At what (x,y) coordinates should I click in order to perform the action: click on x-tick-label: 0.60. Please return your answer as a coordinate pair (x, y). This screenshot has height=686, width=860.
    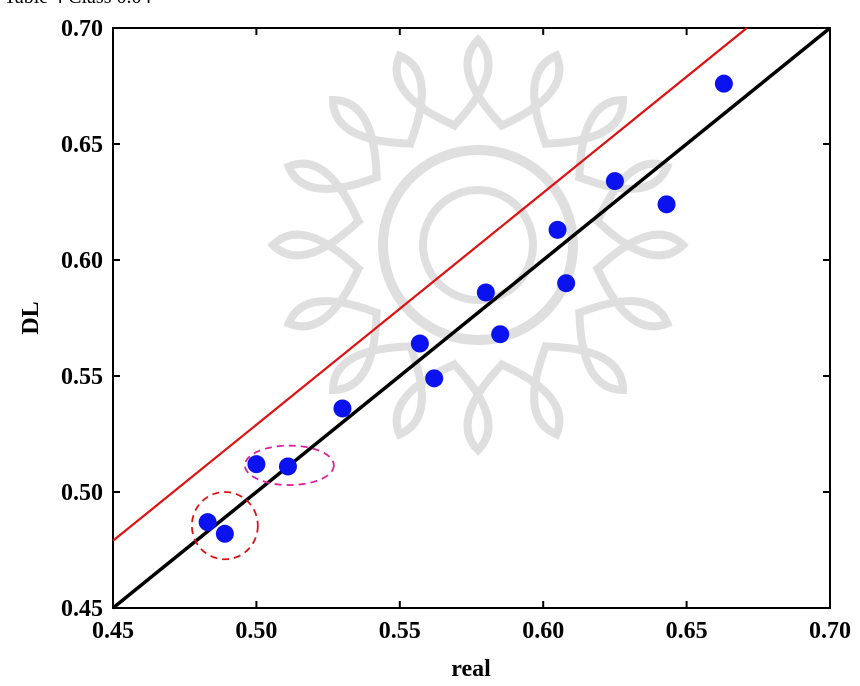
    Looking at the image, I should click on (543, 631).